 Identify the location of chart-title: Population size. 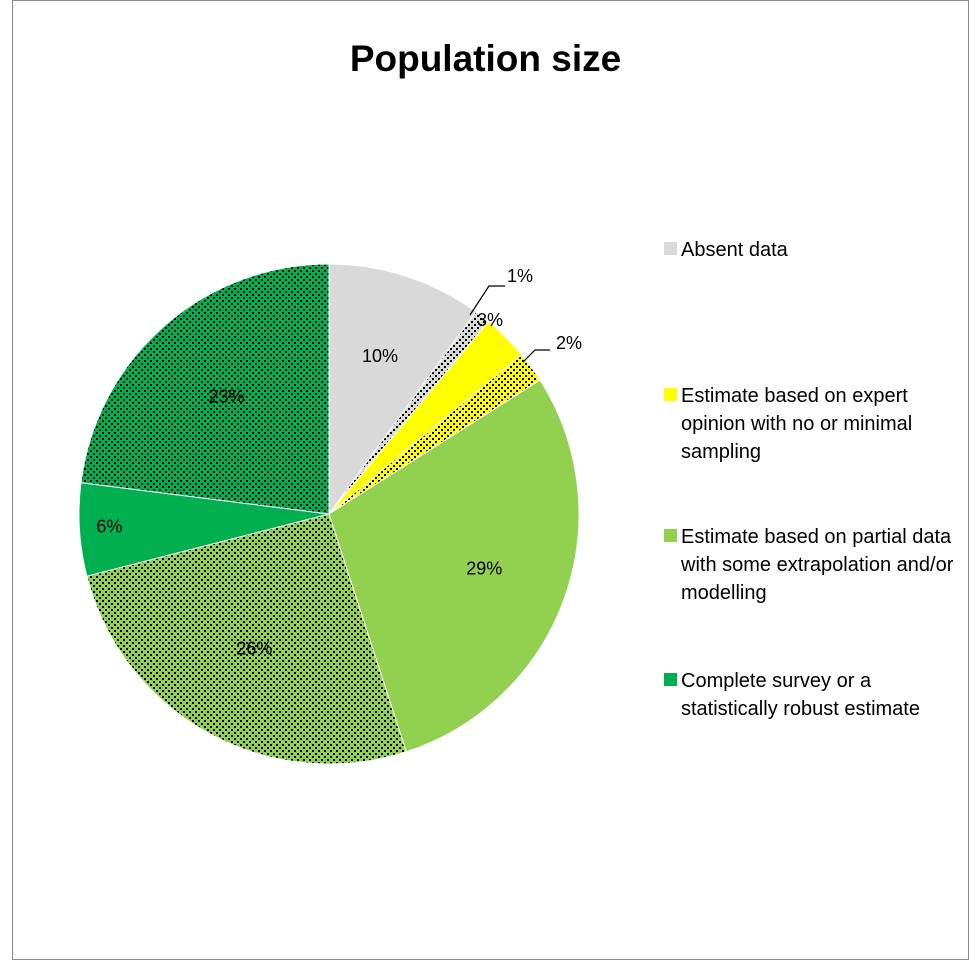
(485, 58).